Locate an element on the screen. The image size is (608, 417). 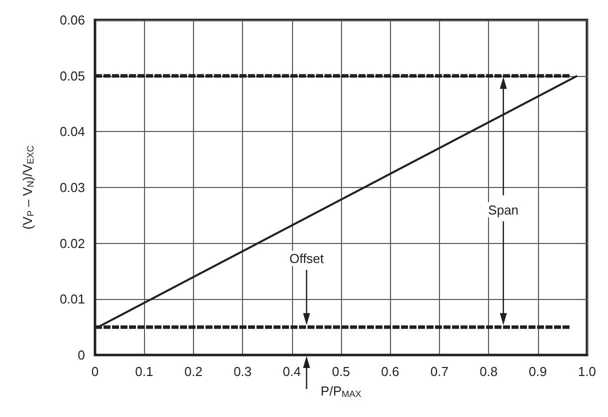
x-tick-label: 0.9 is located at coordinates (537, 371).